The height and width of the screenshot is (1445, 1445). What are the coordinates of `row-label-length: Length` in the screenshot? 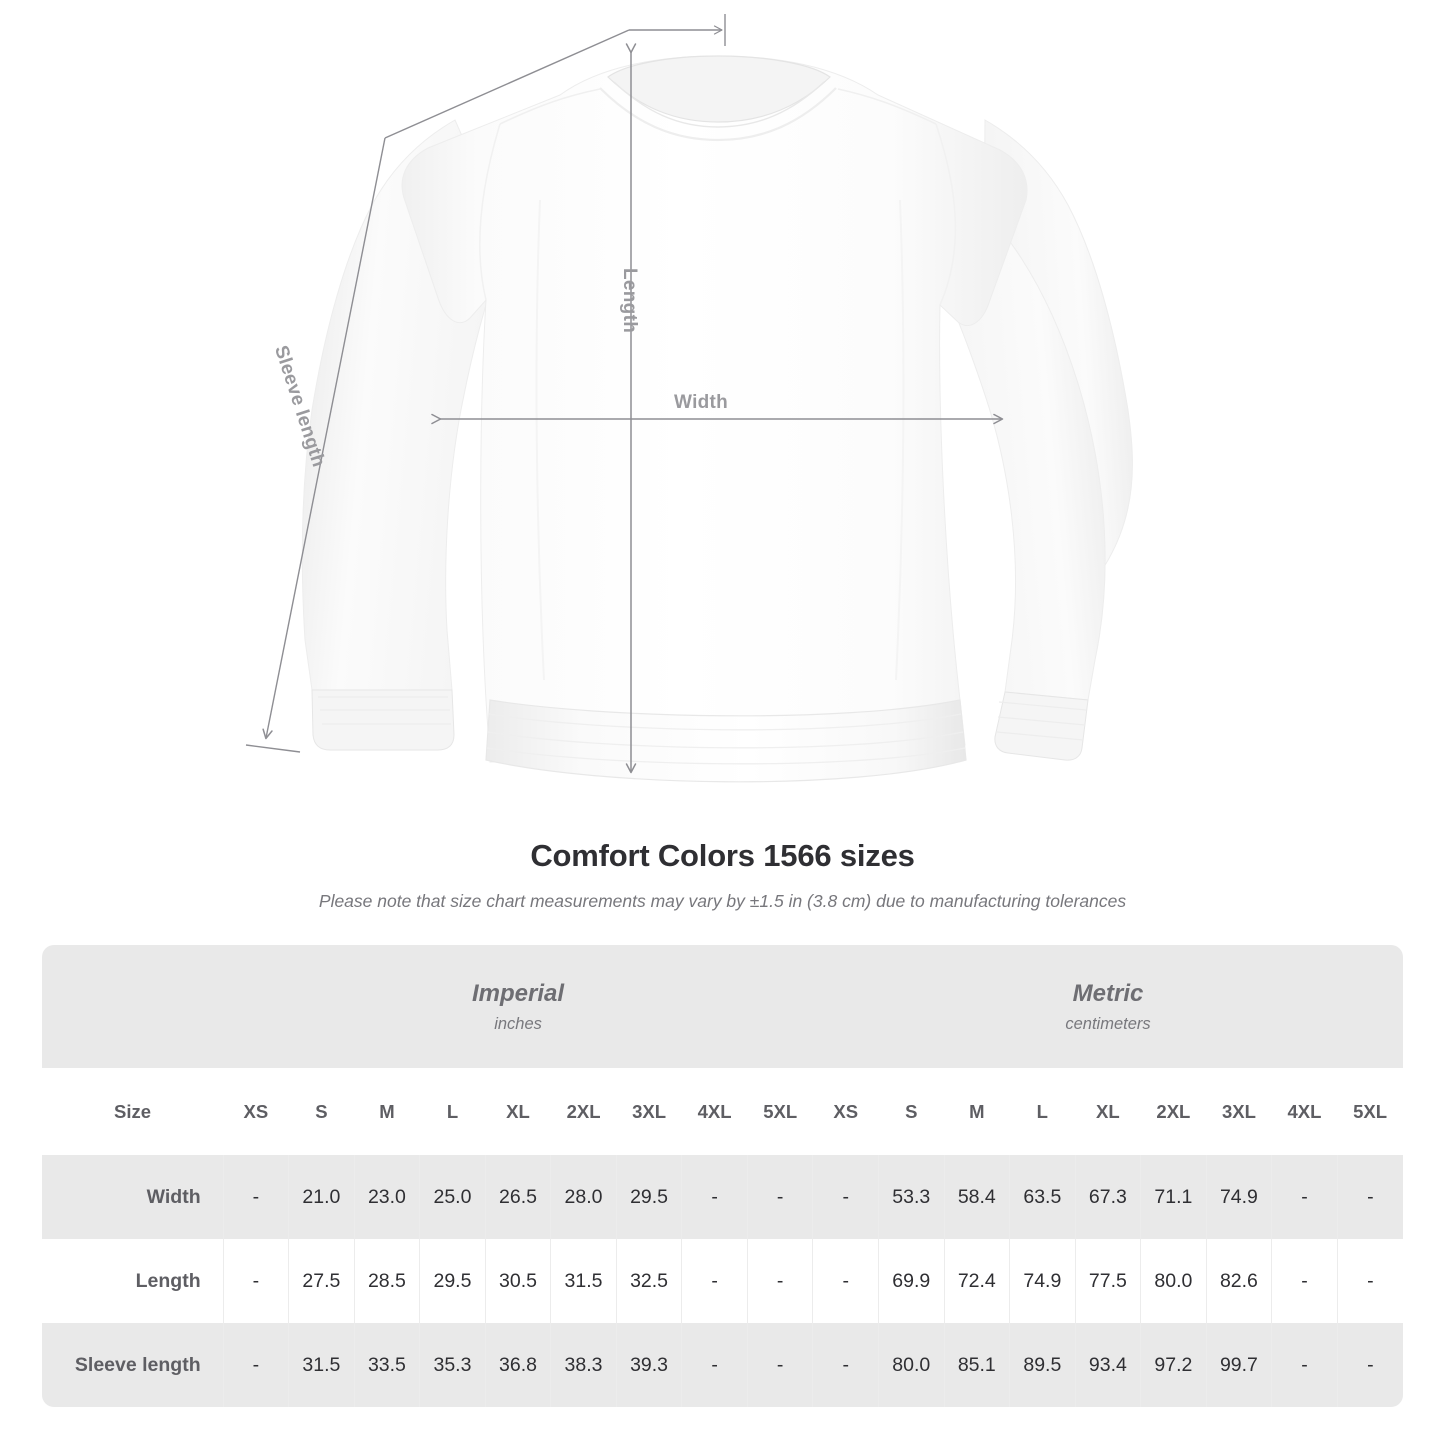 It's located at (133, 1281).